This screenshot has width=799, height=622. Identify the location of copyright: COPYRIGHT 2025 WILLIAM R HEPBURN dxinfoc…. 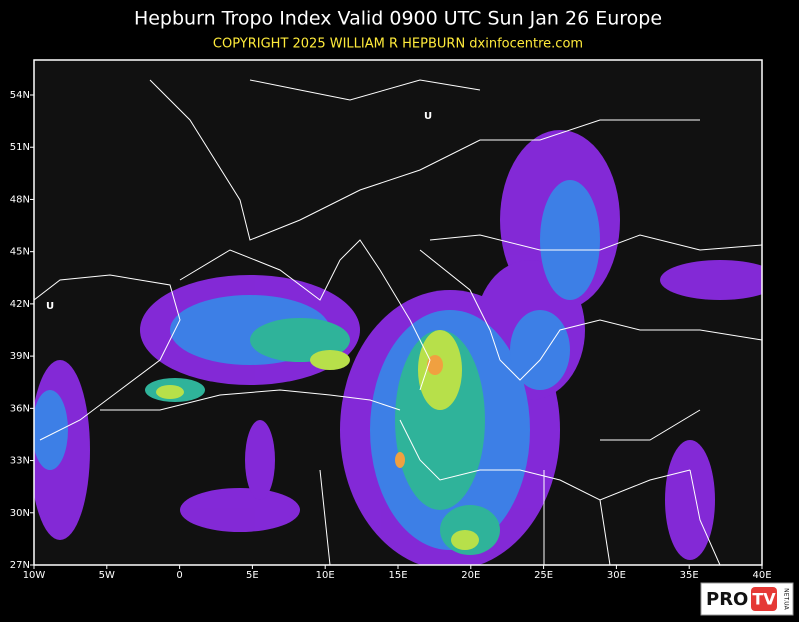
(398, 44).